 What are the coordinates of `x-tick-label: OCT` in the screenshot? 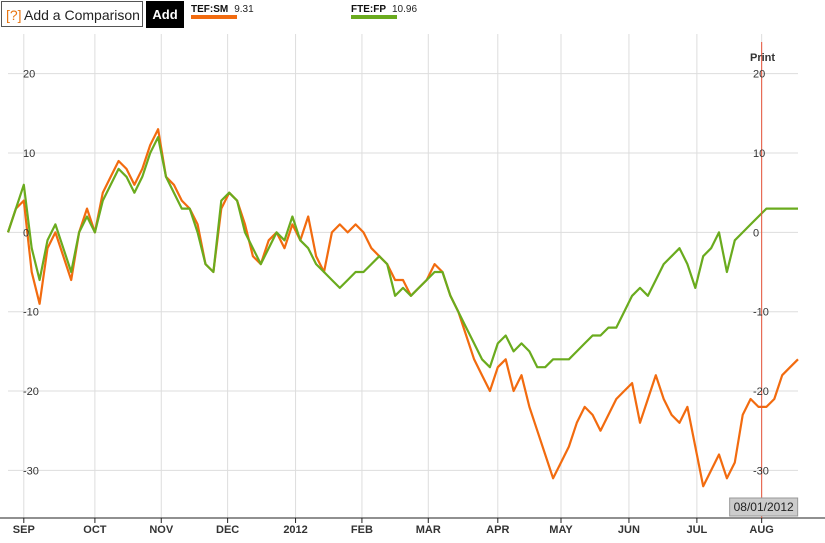 It's located at (95, 530).